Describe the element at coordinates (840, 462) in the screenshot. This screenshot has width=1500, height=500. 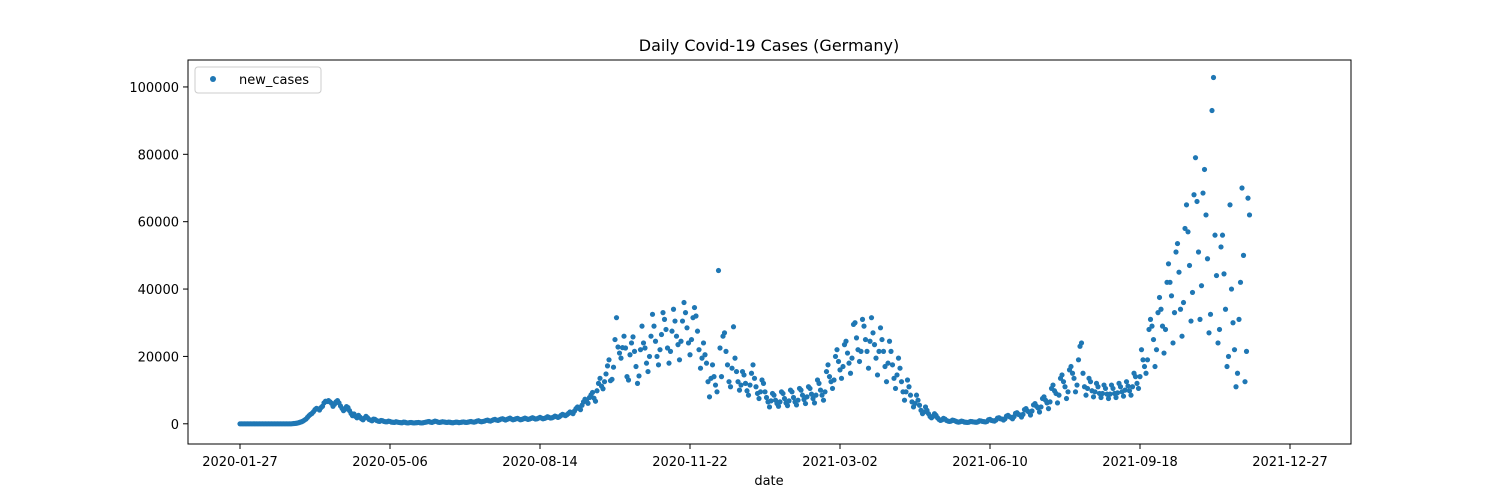
I see `x-tick-label: 2021-03-02` at that location.